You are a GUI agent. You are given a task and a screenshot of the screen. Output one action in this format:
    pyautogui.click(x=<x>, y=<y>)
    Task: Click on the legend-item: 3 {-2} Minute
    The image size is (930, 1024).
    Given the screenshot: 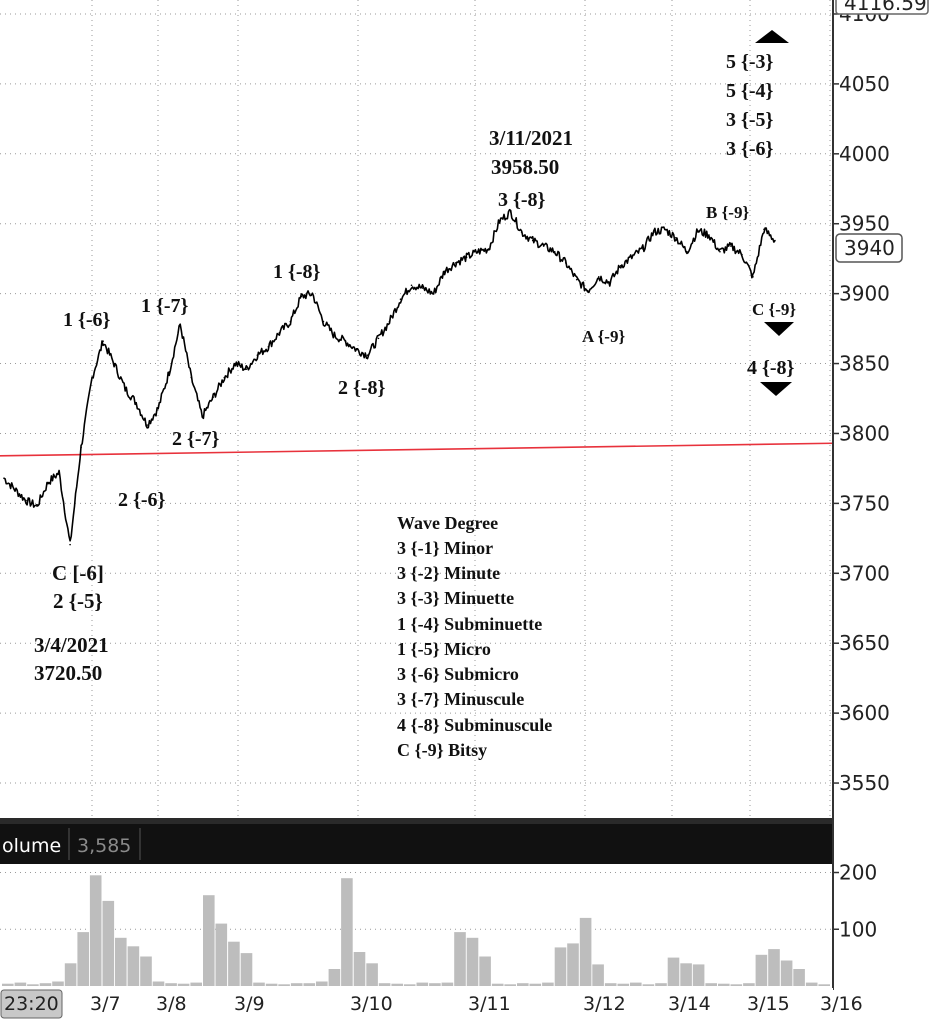 What is the action you would take?
    pyautogui.click(x=448, y=573)
    